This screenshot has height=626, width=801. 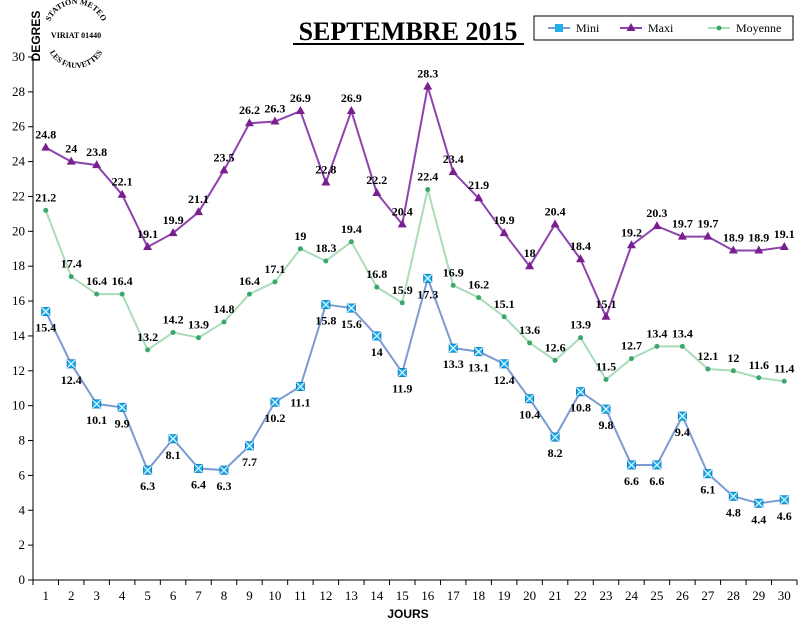 I want to click on data-label-moyenne: 16.9, so click(x=453, y=272).